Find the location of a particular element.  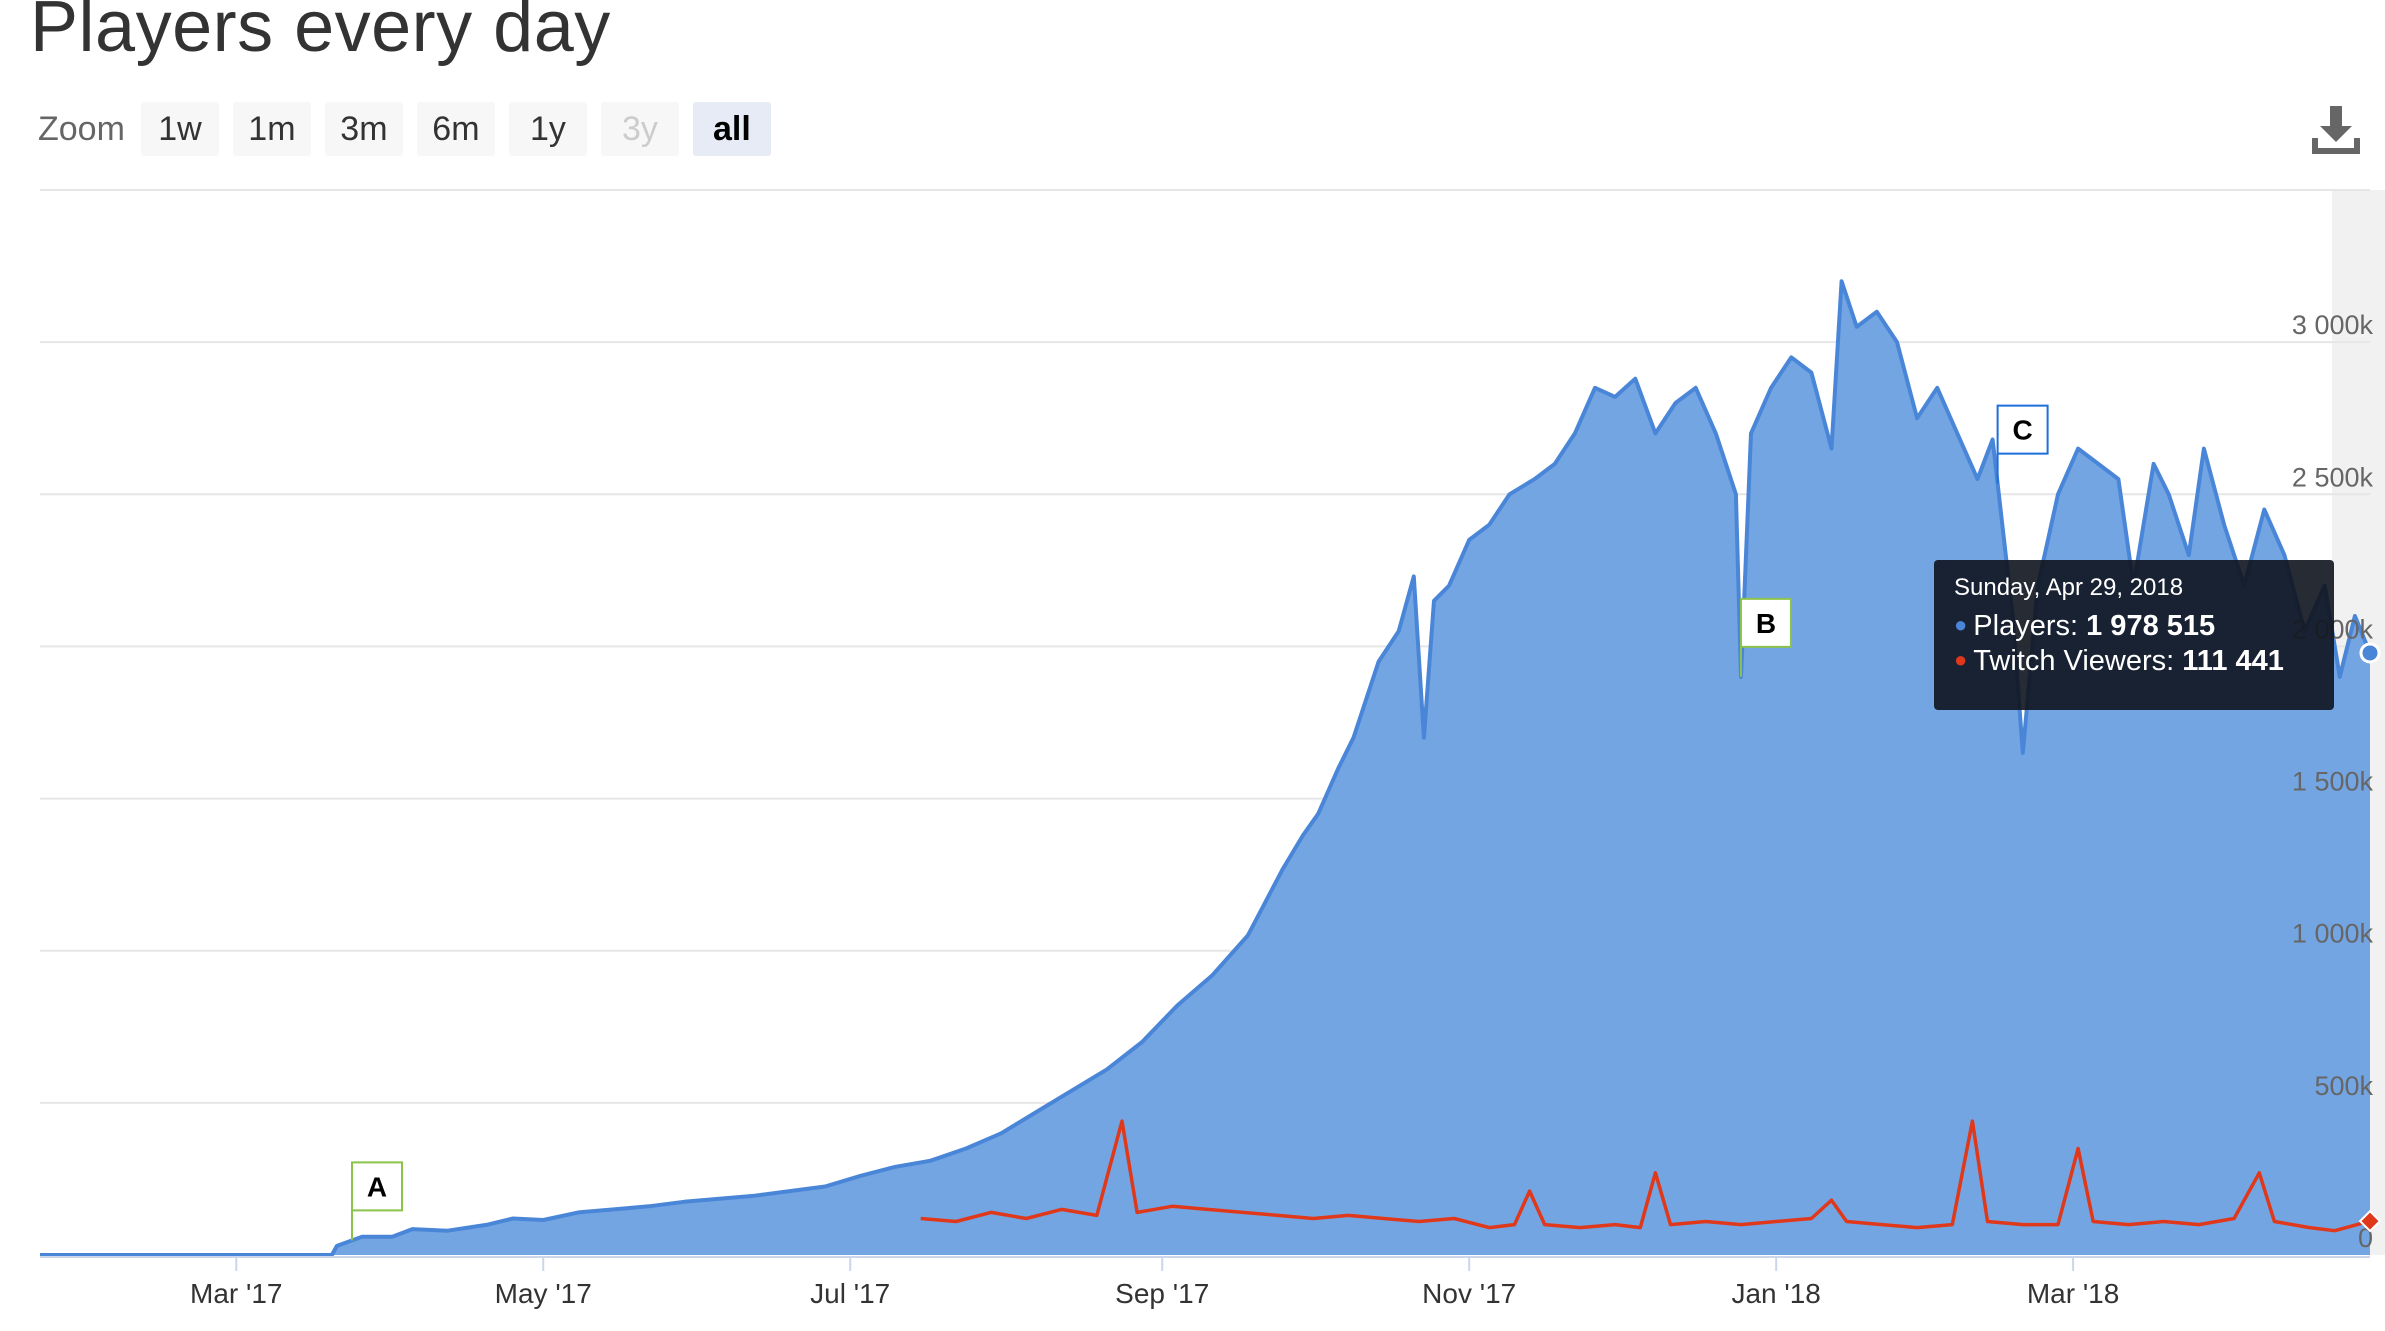

y-tick-label: 1 000k is located at coordinates (2333, 934).